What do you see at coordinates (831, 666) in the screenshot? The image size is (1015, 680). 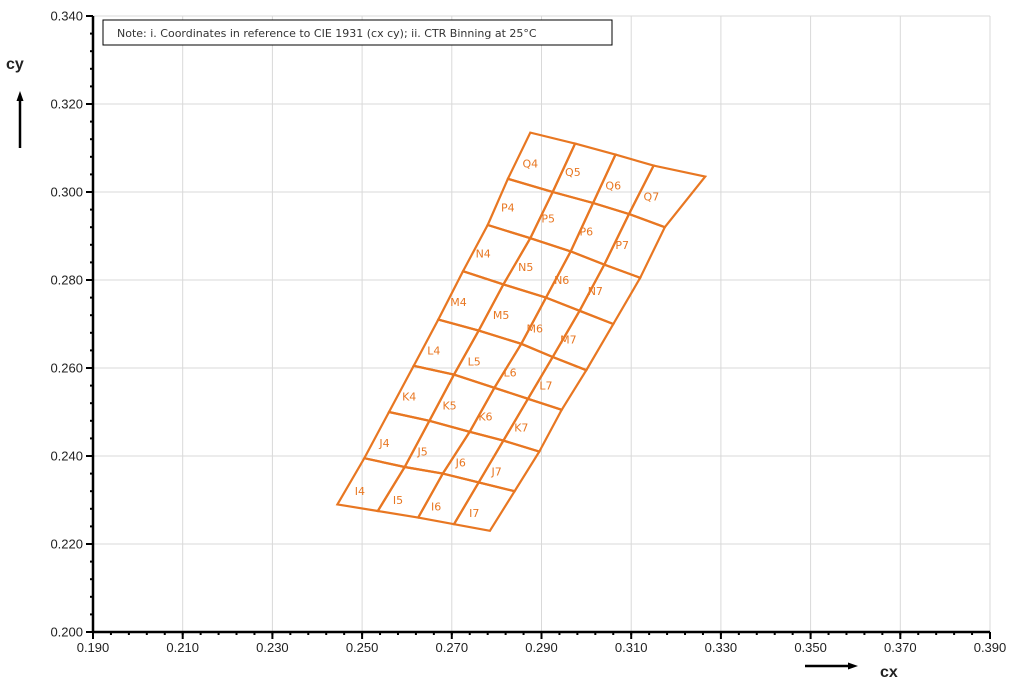 I see `right-arrow-icon` at bounding box center [831, 666].